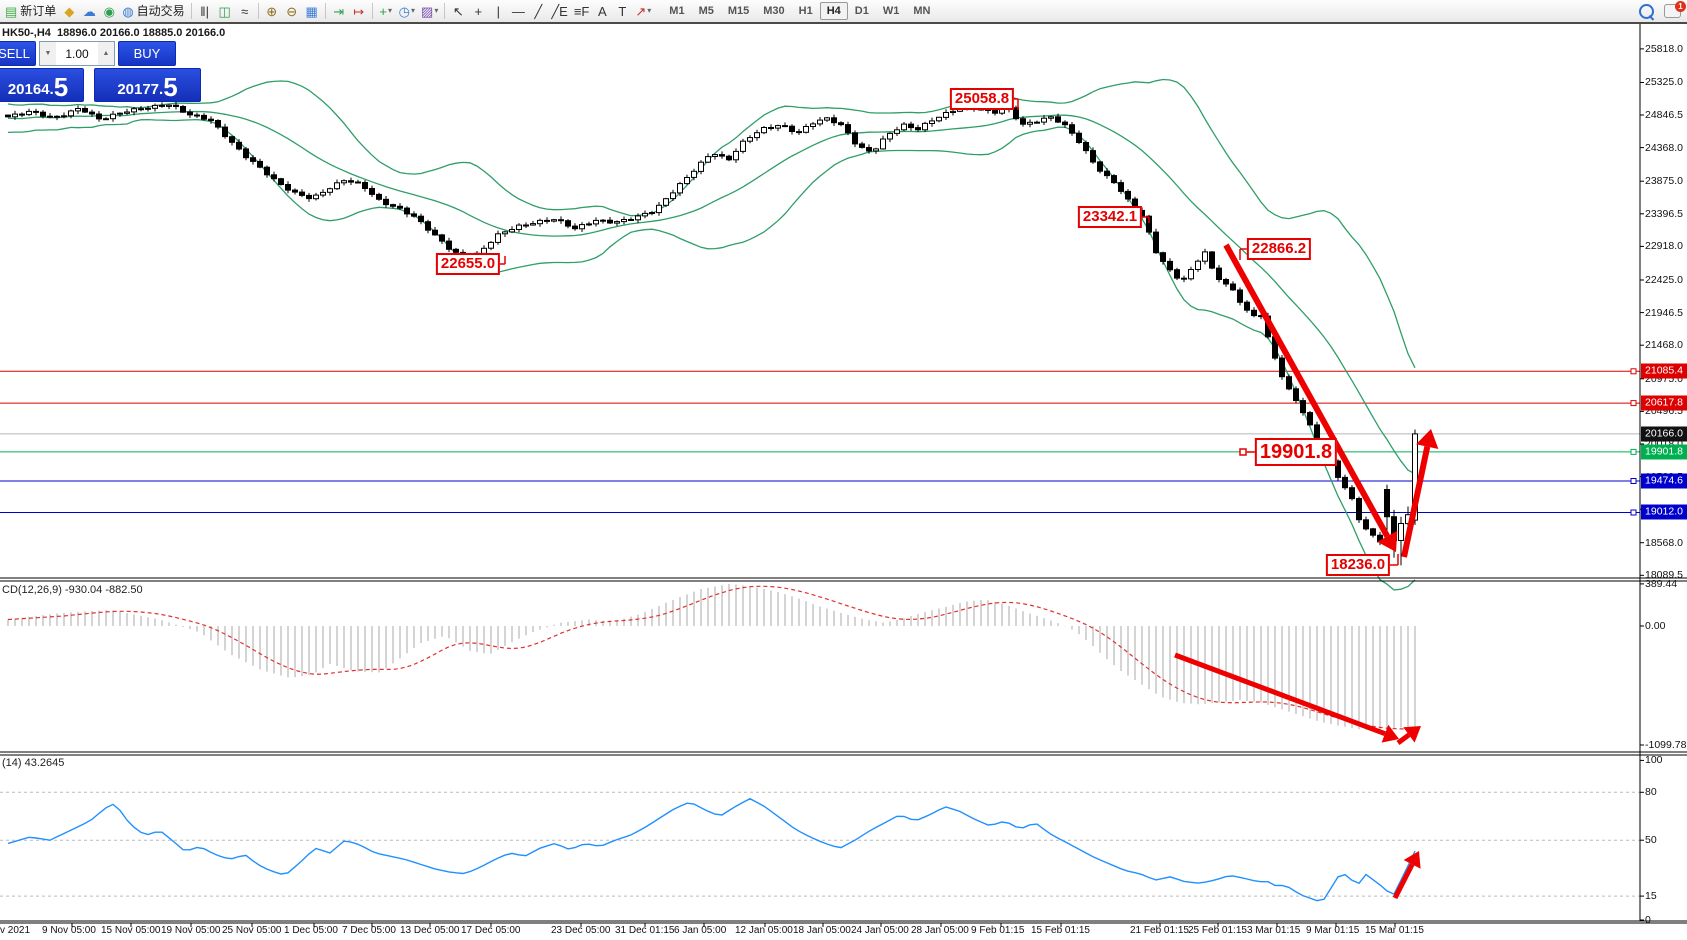 This screenshot has height=940, width=1687. I want to click on templates-glyph: ▨, so click(427, 11).